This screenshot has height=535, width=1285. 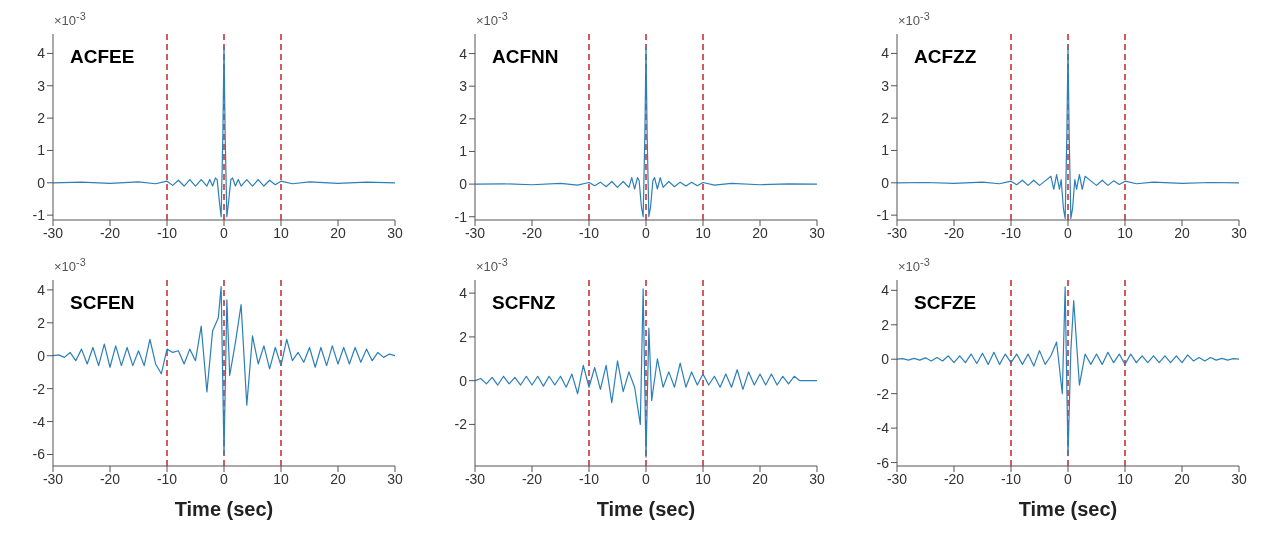 What do you see at coordinates (525, 57) in the screenshot?
I see `text: ACFNN` at bounding box center [525, 57].